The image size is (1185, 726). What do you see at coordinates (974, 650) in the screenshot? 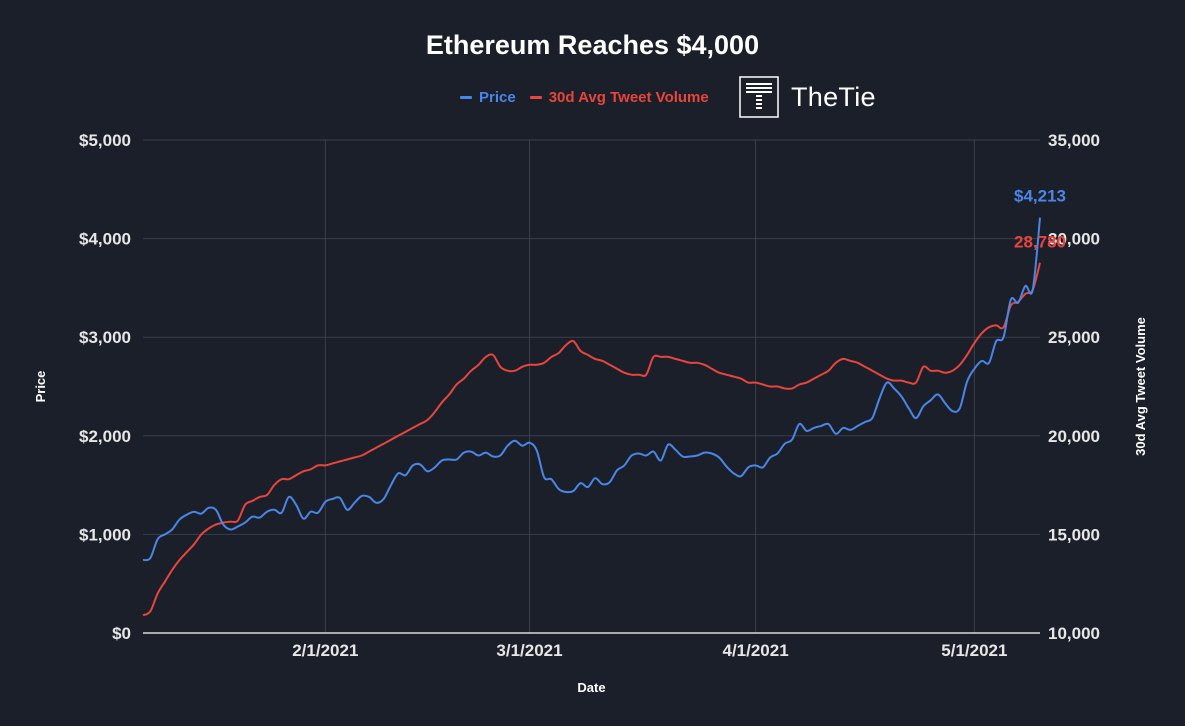
I see `x-tick-label: 5/1/2021` at bounding box center [974, 650].